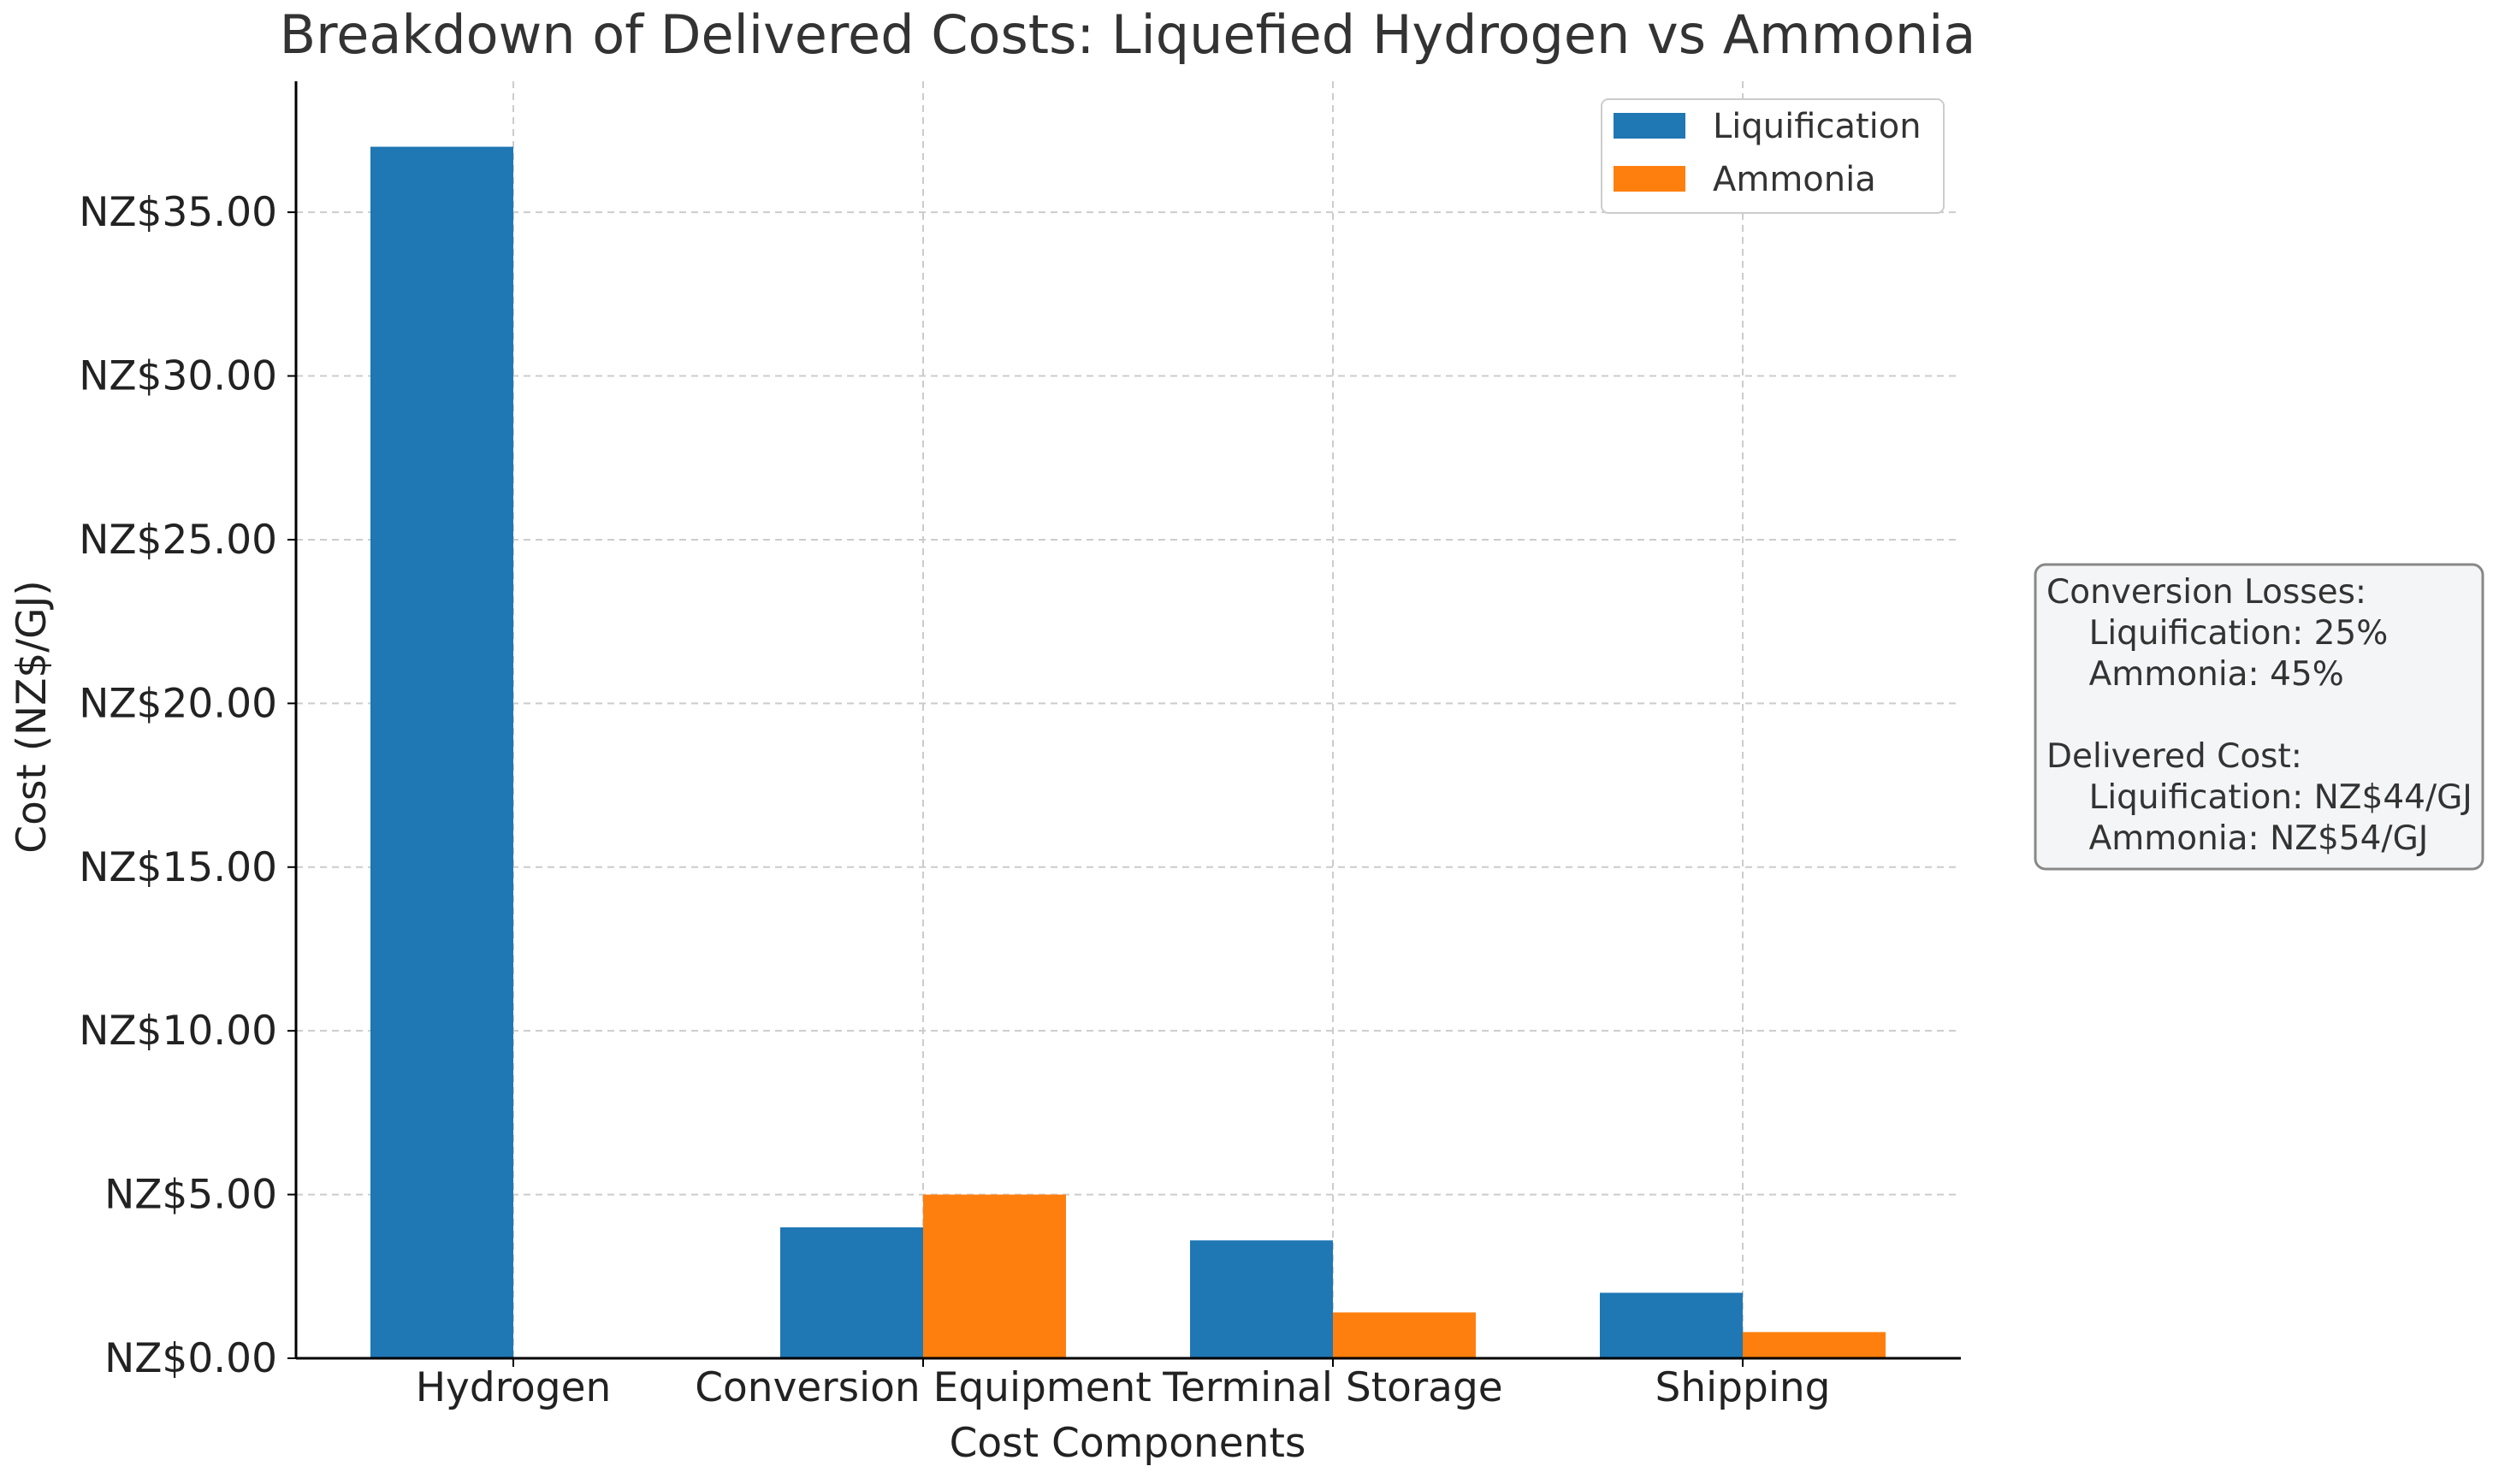 The height and width of the screenshot is (1484, 2499). Describe the element at coordinates (1671, 1325) in the screenshot. I see `bar-liquification-shipping` at that location.